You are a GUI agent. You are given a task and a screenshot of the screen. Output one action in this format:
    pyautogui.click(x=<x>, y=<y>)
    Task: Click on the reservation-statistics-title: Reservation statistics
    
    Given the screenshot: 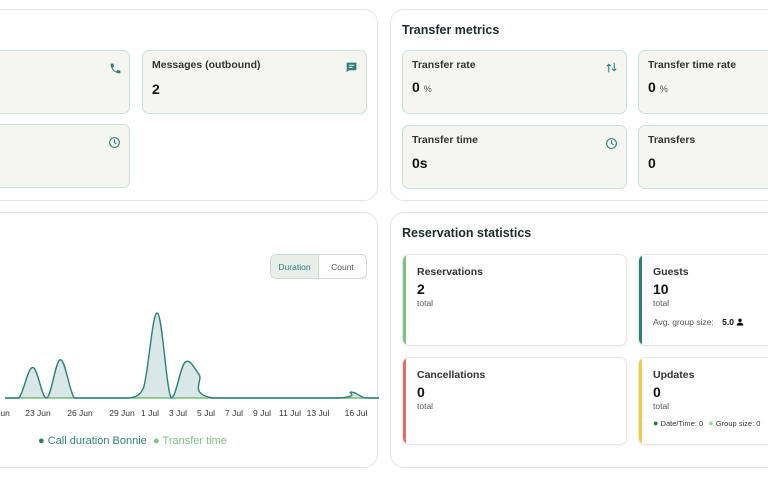 What is the action you would take?
    pyautogui.click(x=467, y=233)
    